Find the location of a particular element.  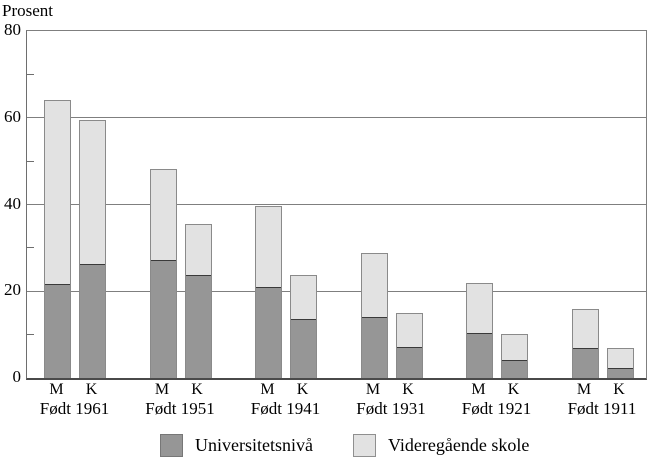

bar-k-født-1911 is located at coordinates (620, 363).